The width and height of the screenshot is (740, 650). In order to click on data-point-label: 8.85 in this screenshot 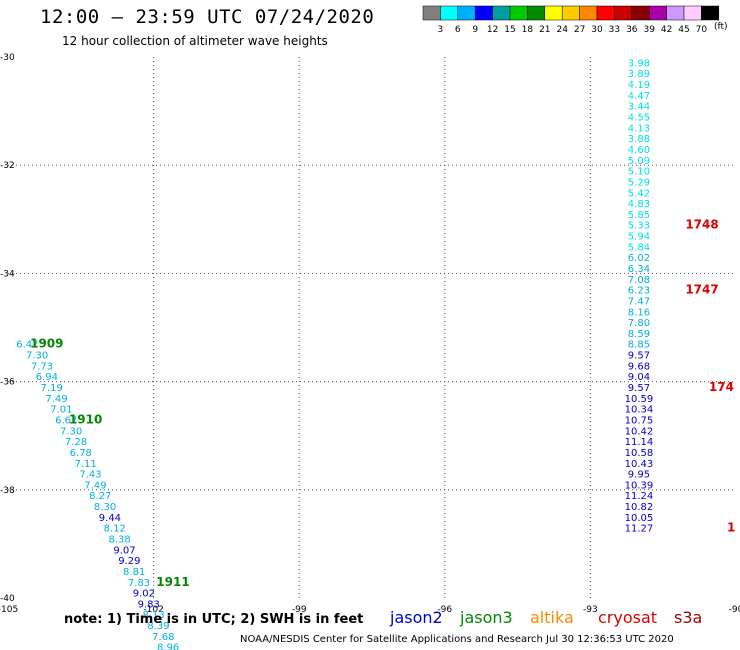, I will do `click(639, 345)`.